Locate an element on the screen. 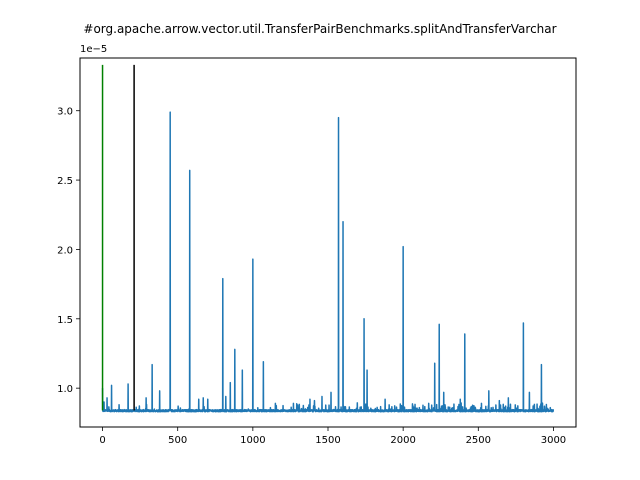  y-axis: 1.0 1.5 2.0 2.5 3.0 is located at coordinates (68, 251).